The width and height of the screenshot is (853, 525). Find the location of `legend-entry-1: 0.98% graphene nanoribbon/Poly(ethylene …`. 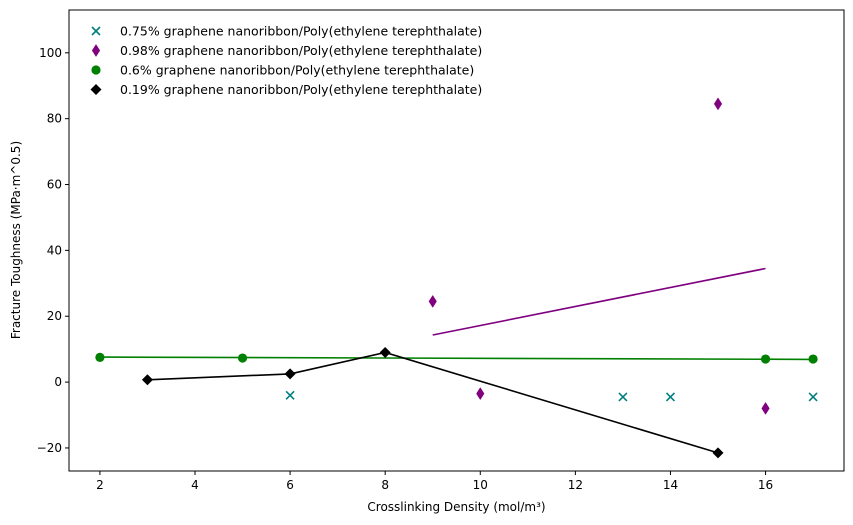

legend-entry-1: 0.98% graphene nanoribbon/Poly(ethylene … is located at coordinates (301, 50).